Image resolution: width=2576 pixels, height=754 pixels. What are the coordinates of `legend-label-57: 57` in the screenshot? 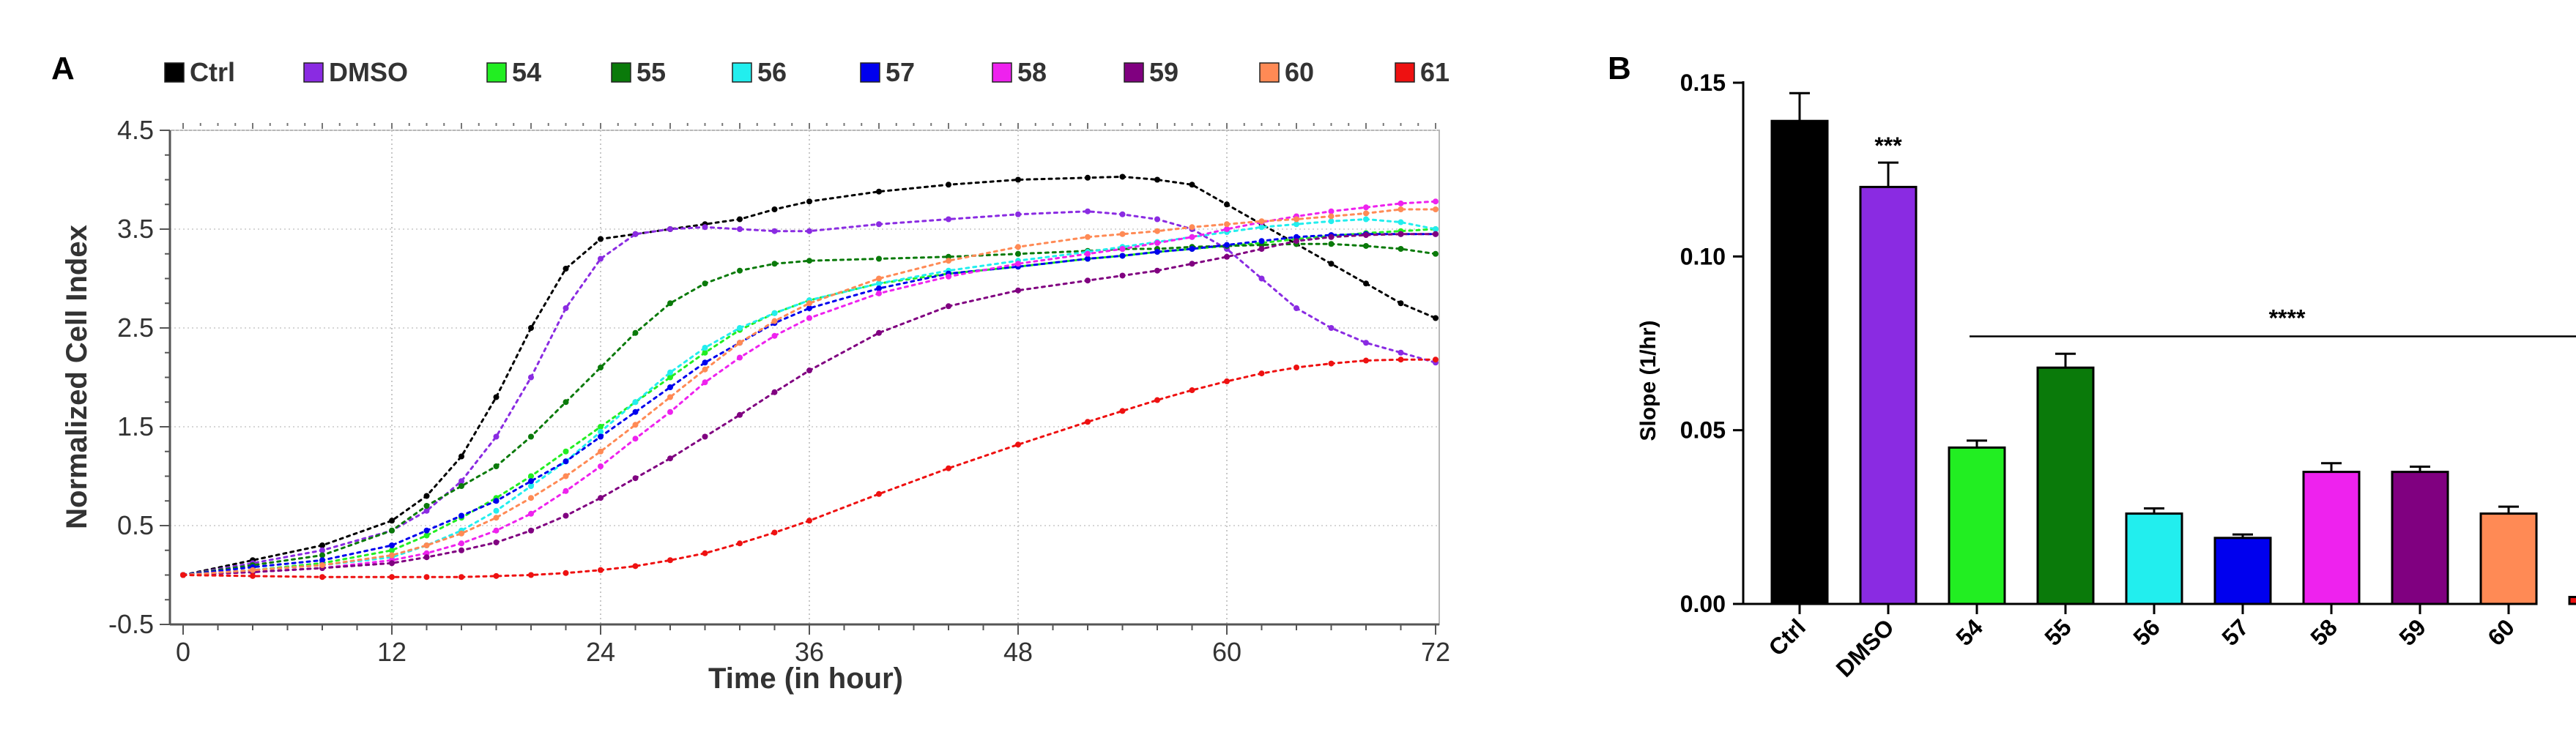 It's located at (900, 72).